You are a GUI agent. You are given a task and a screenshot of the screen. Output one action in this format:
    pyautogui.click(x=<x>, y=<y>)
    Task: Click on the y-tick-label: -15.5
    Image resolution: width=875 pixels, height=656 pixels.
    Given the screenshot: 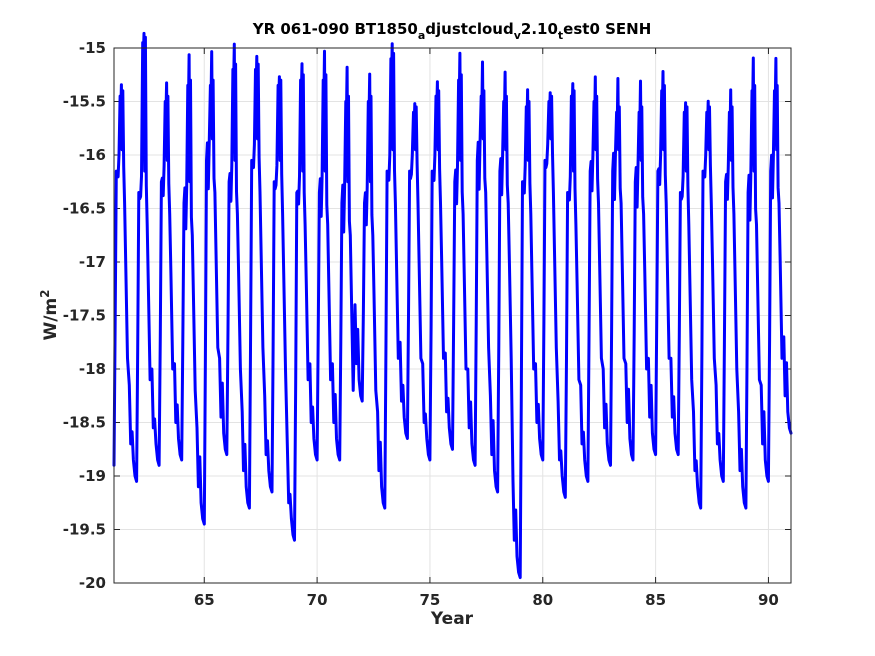 What is the action you would take?
    pyautogui.click(x=84, y=102)
    